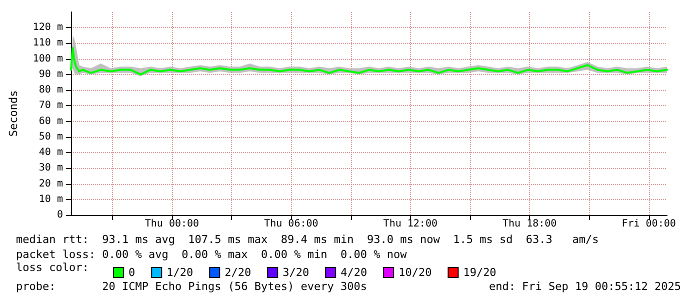 Image resolution: width=697 pixels, height=297 pixels. Describe the element at coordinates (47, 58) in the screenshot. I see `y-tick-label: 100 m` at that location.